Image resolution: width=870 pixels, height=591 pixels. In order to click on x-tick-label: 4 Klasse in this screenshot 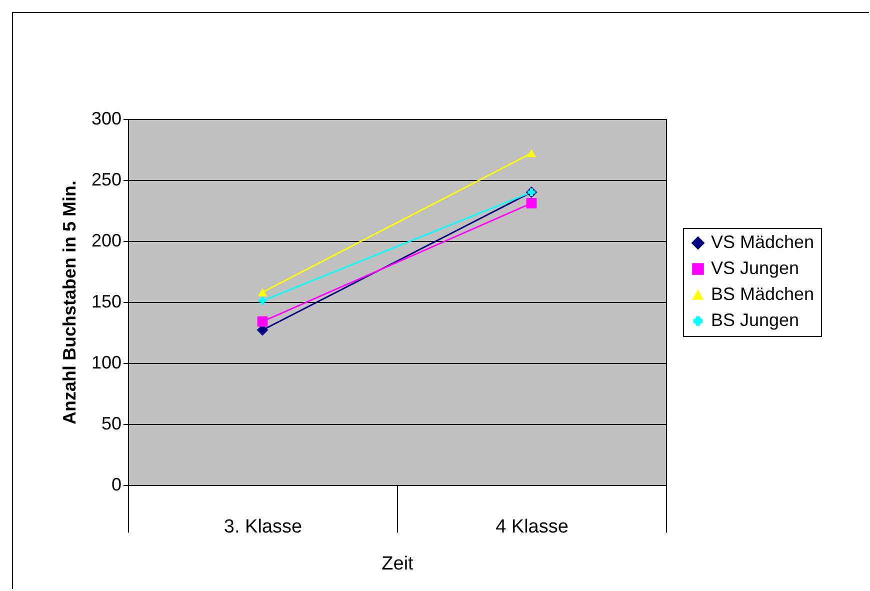, I will do `click(532, 527)`.